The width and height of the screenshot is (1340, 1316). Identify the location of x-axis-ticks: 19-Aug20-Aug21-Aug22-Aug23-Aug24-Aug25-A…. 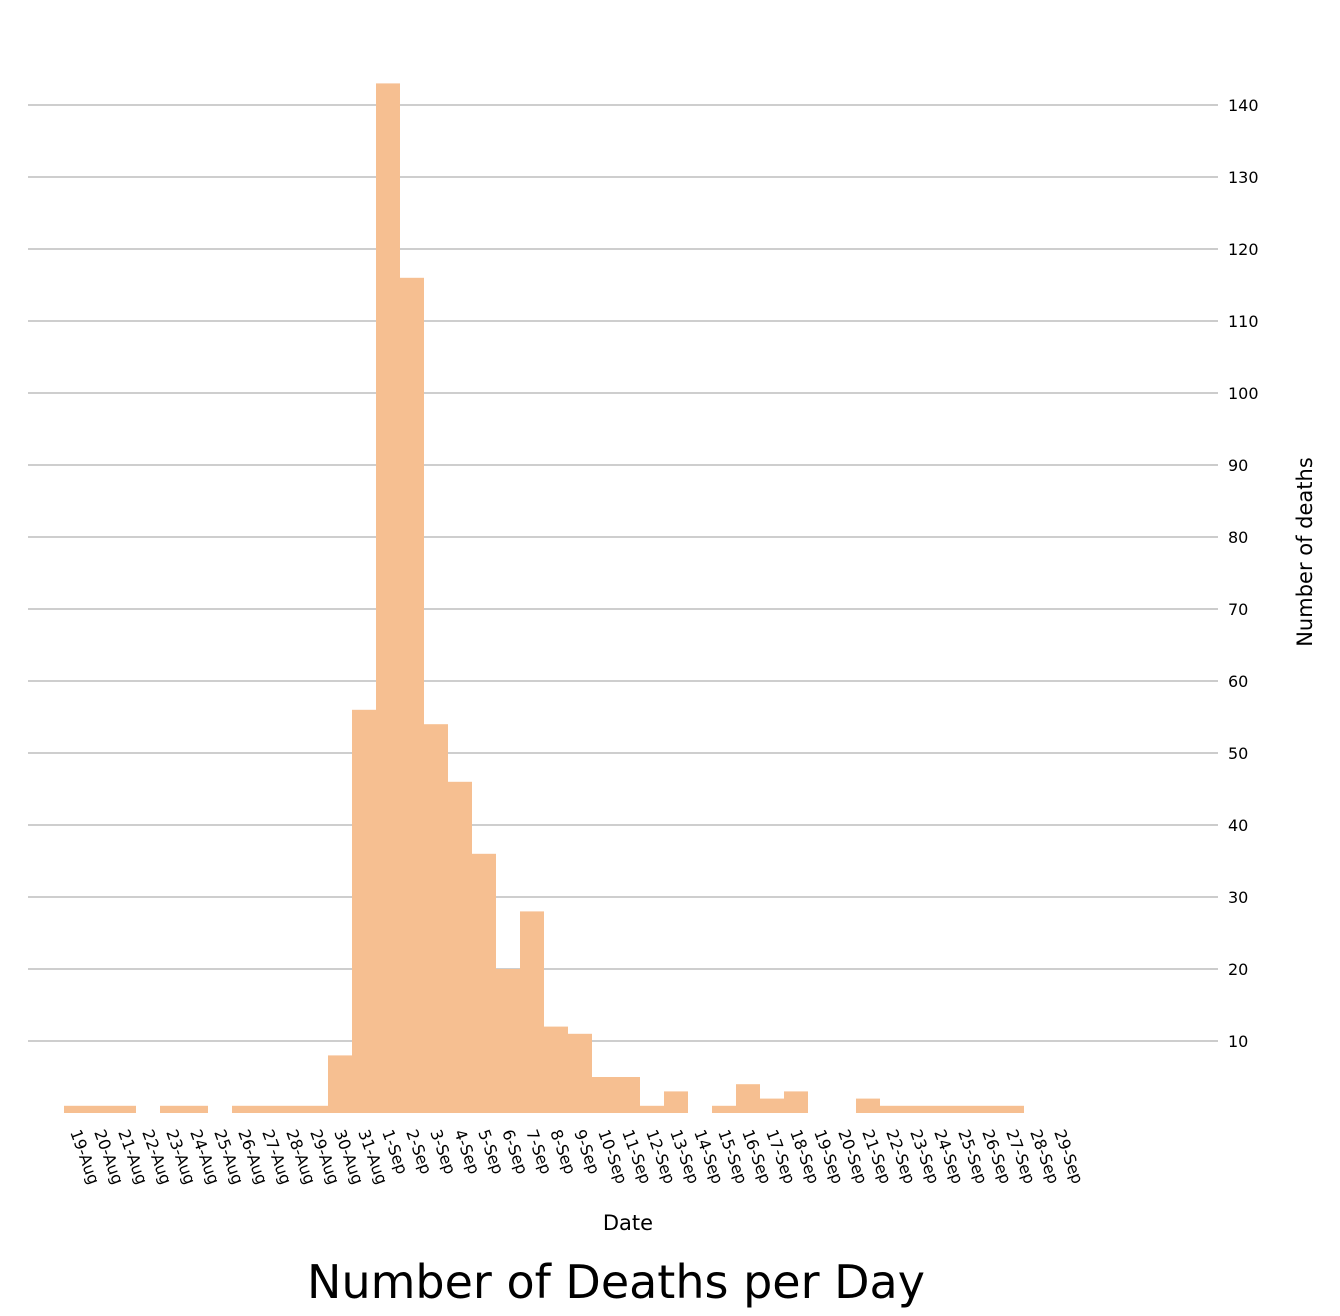
(576, 1157).